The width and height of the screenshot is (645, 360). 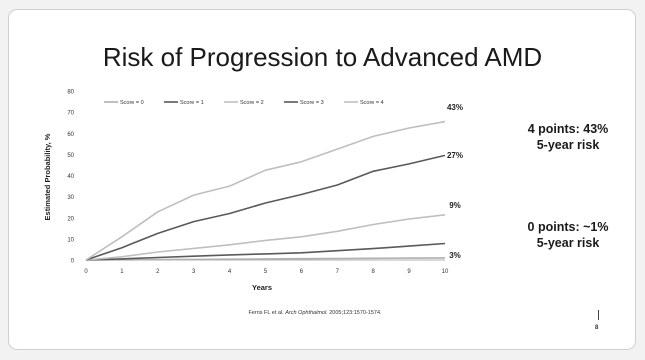 What do you see at coordinates (70, 156) in the screenshot?
I see `y-tick-label: 50` at bounding box center [70, 156].